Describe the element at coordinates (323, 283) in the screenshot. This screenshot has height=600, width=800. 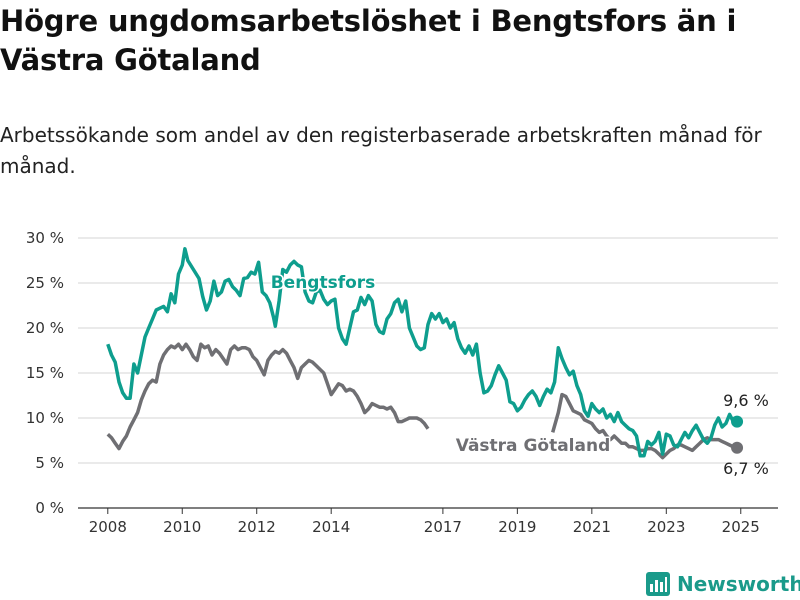
I see `series-label-bengtsfors: Bengtsfors` at that location.